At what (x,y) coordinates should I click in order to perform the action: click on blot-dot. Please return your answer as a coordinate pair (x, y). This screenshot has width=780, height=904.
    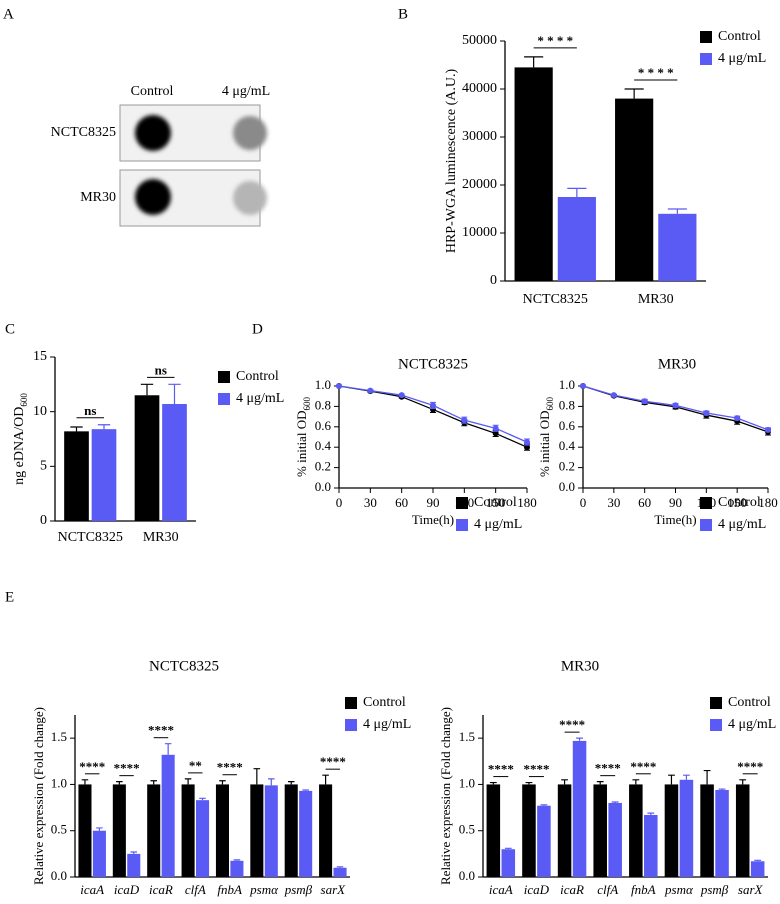
    Looking at the image, I should click on (250, 133).